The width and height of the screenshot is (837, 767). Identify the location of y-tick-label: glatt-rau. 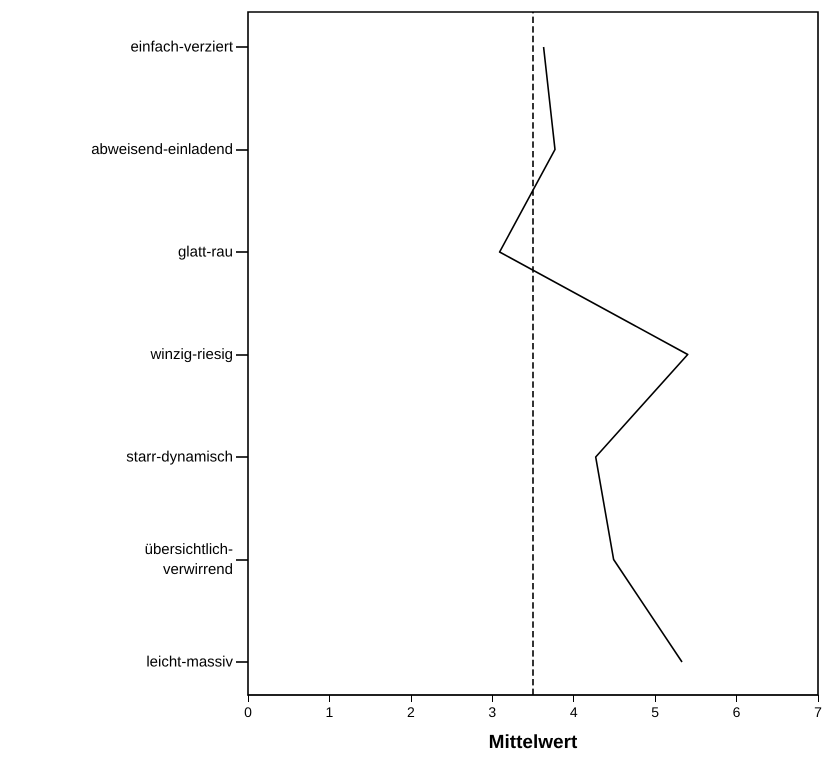
(205, 252).